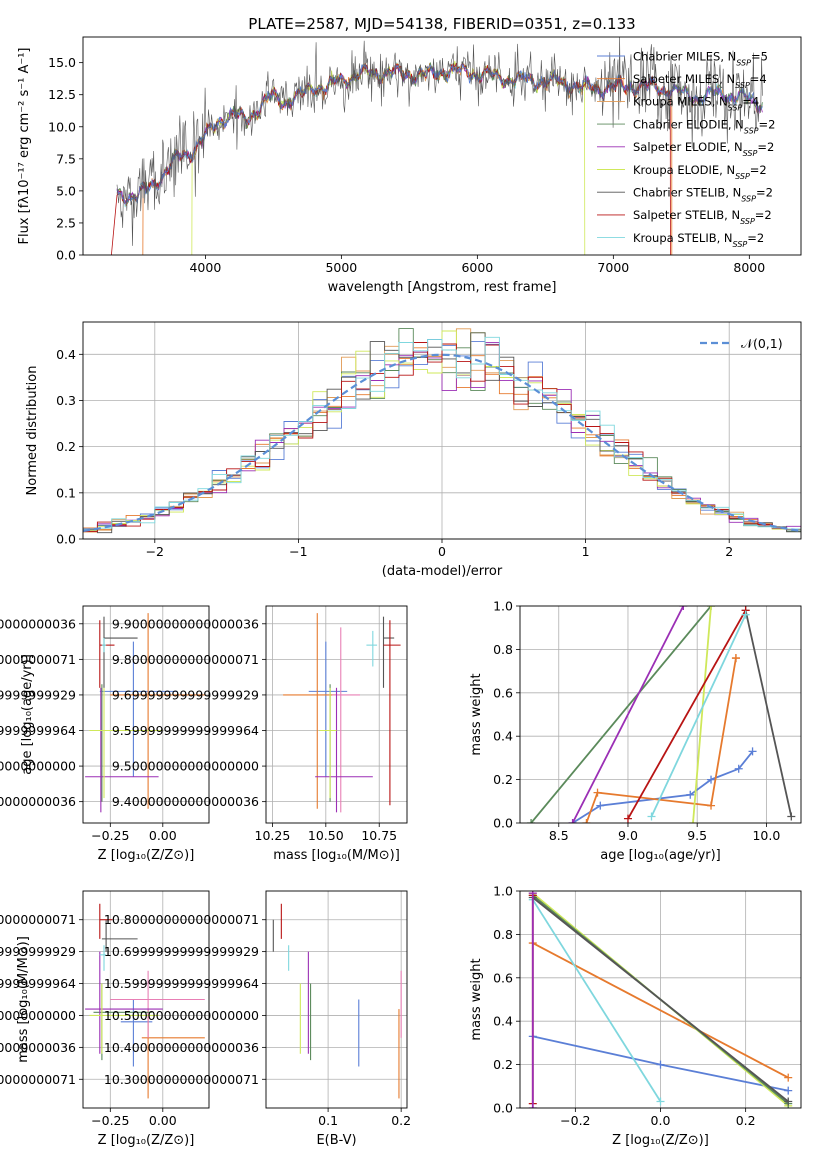 Image resolution: width=819 pixels, height=1170 pixels. I want to click on x-tick-label: 0.2, so click(401, 1120).